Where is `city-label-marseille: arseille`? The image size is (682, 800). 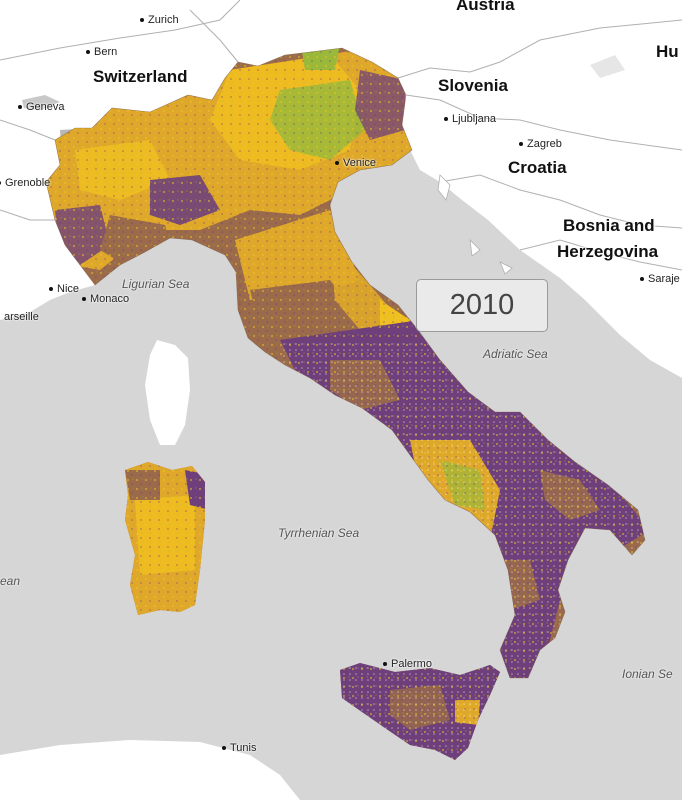 city-label-marseille: arseille is located at coordinates (19, 317).